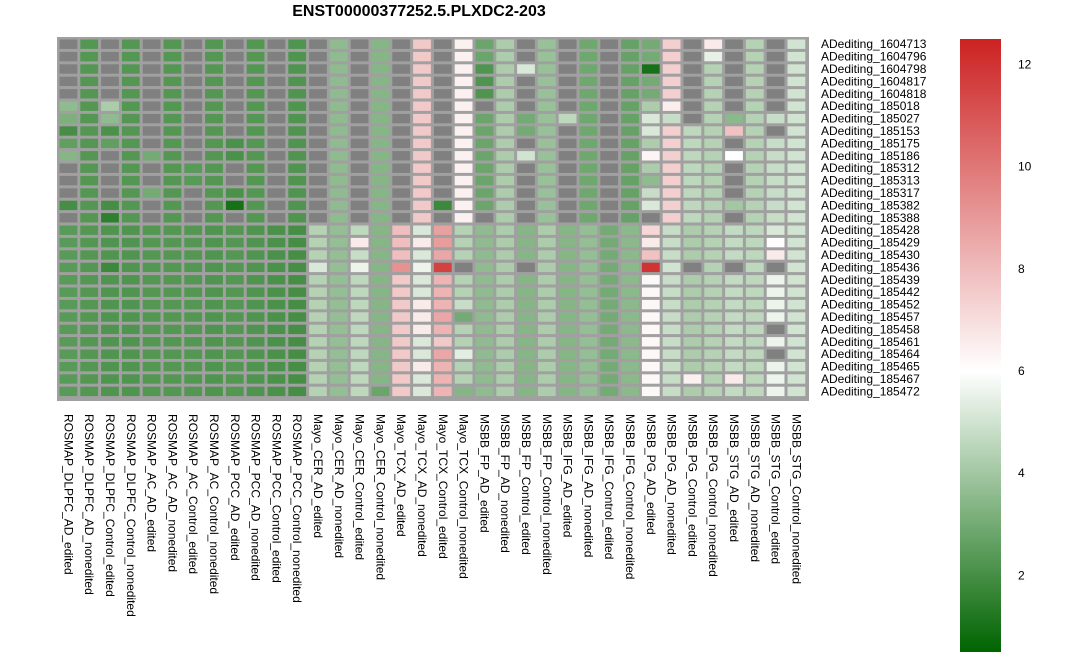  Describe the element at coordinates (870, 181) in the screenshot. I see `row-label: ADediting_185313` at that location.